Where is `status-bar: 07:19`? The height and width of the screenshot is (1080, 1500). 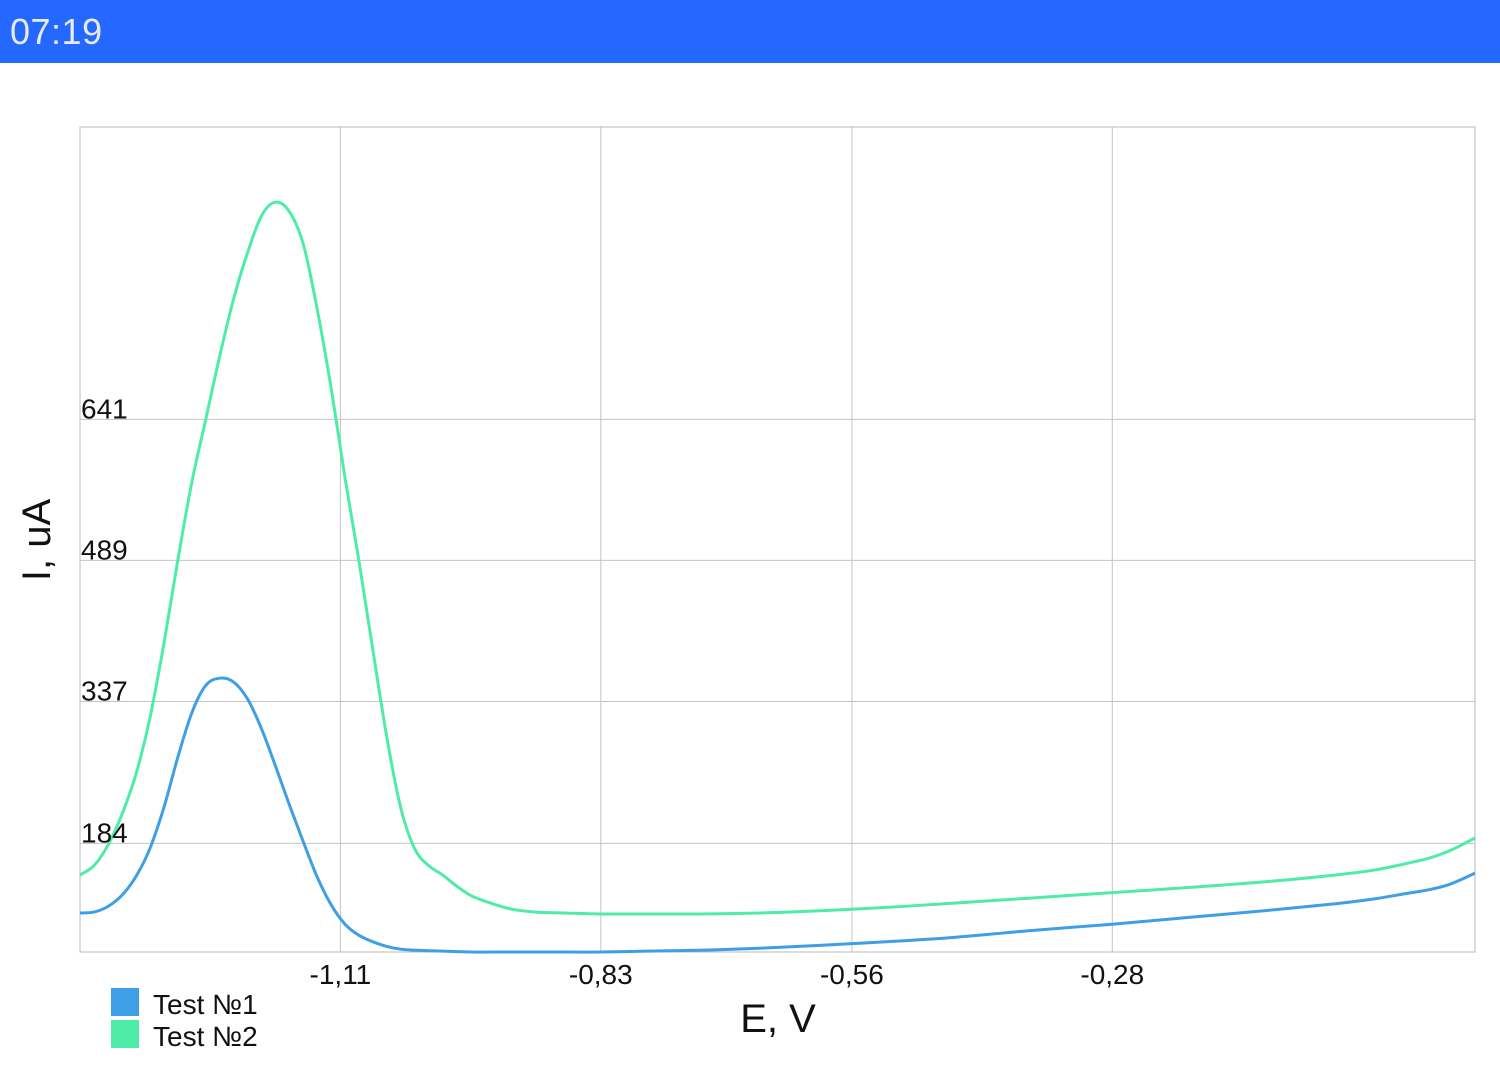
status-bar: 07:19 is located at coordinates (750, 31).